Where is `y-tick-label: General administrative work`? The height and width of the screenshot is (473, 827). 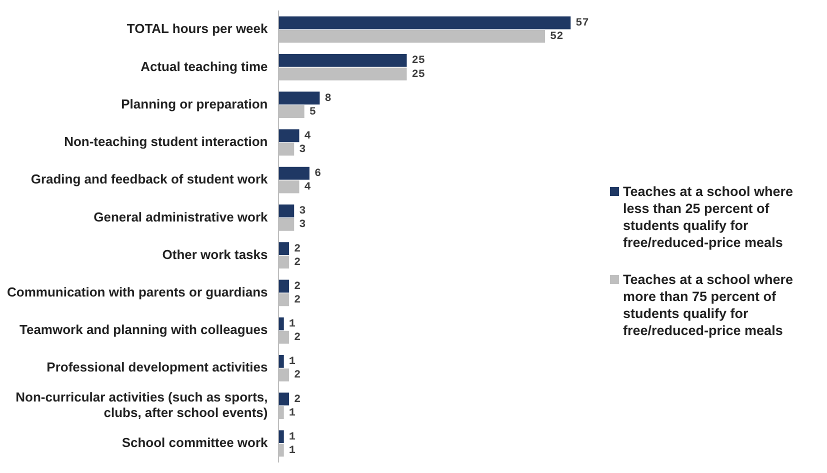
y-tick-label: General administrative work is located at coordinates (181, 216).